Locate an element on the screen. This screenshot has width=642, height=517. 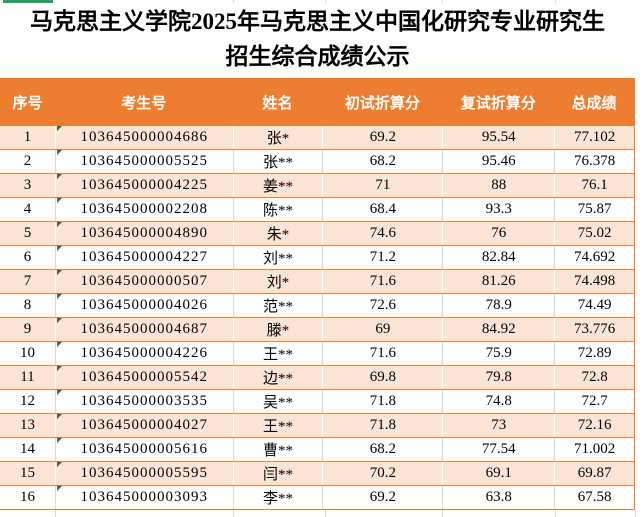
cell-initial-score: 69.8 is located at coordinates (382, 377).